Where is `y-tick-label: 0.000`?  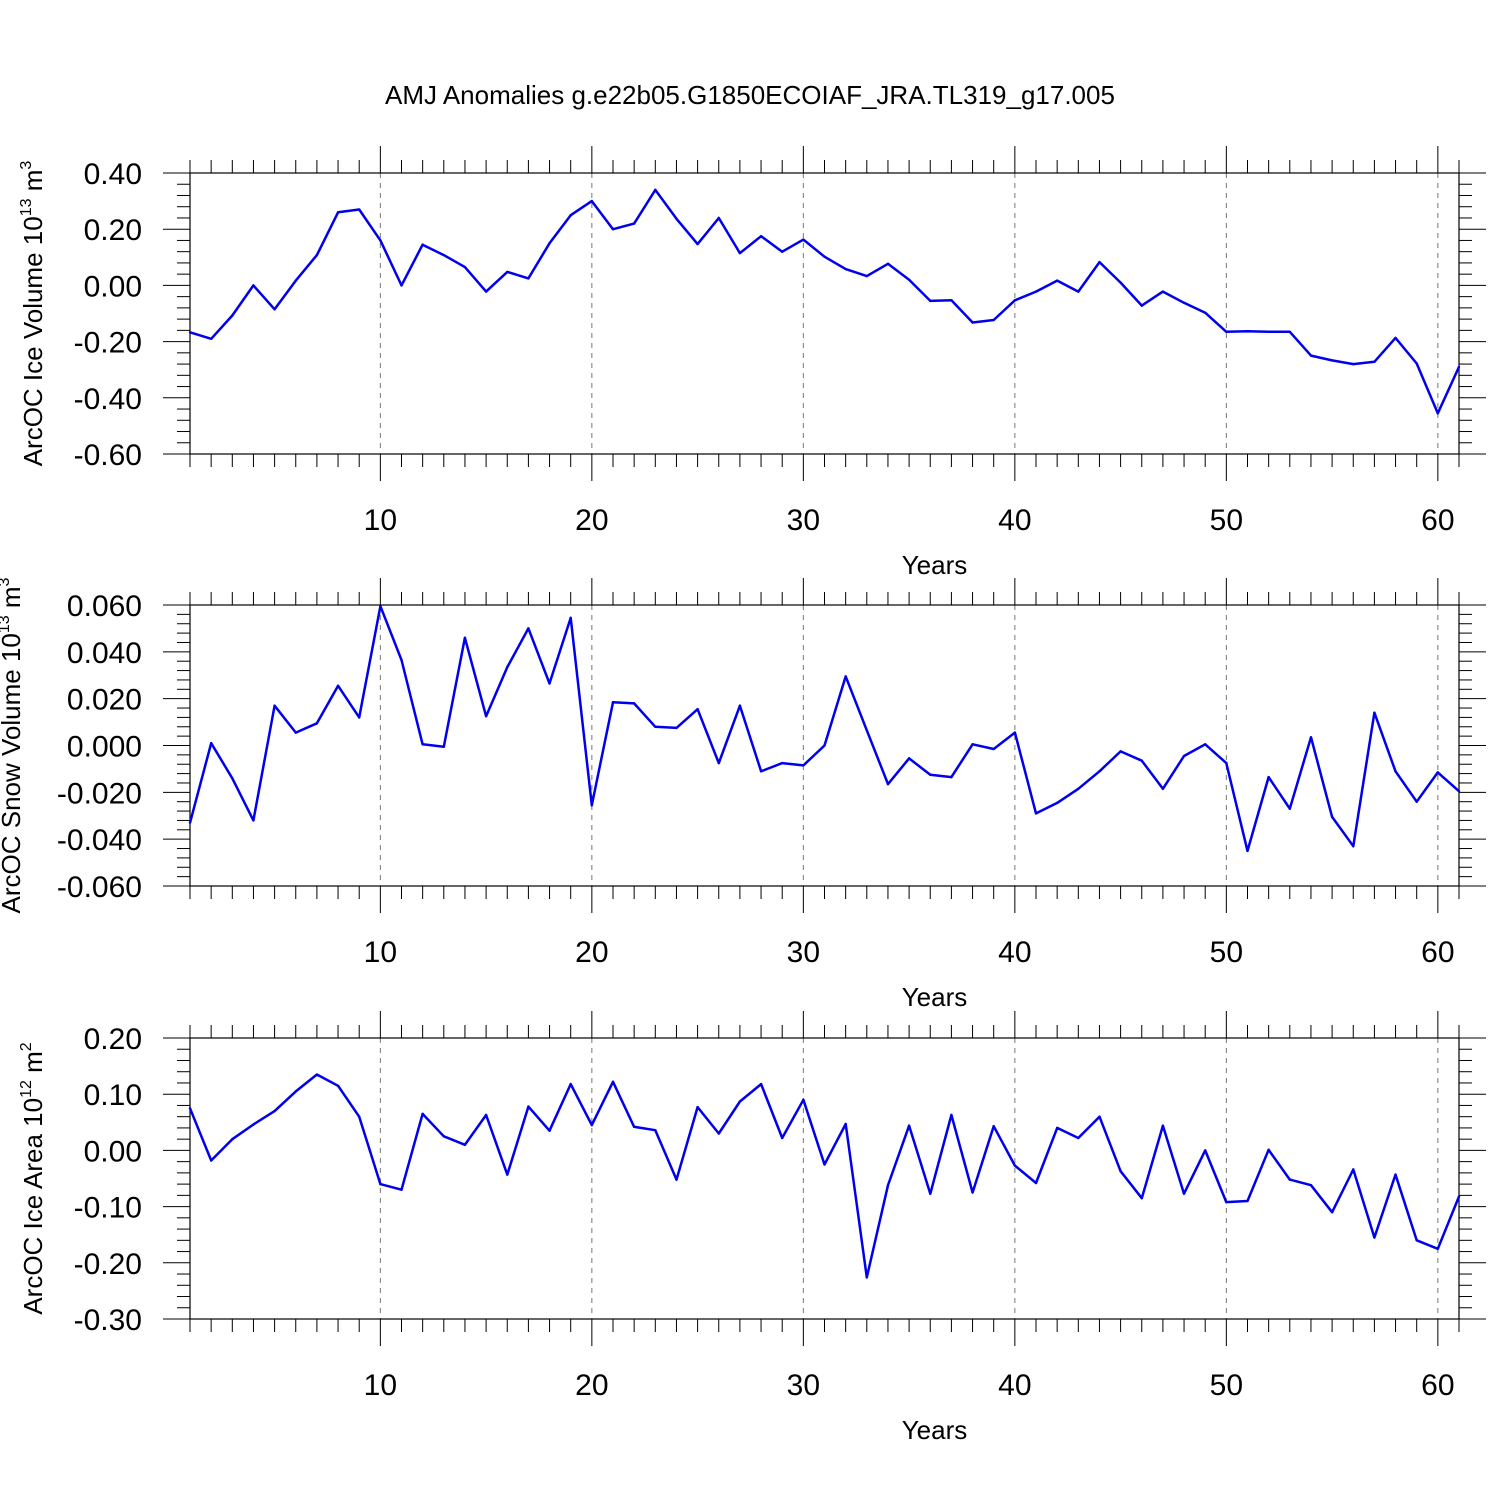
y-tick-label: 0.000 is located at coordinates (104, 747).